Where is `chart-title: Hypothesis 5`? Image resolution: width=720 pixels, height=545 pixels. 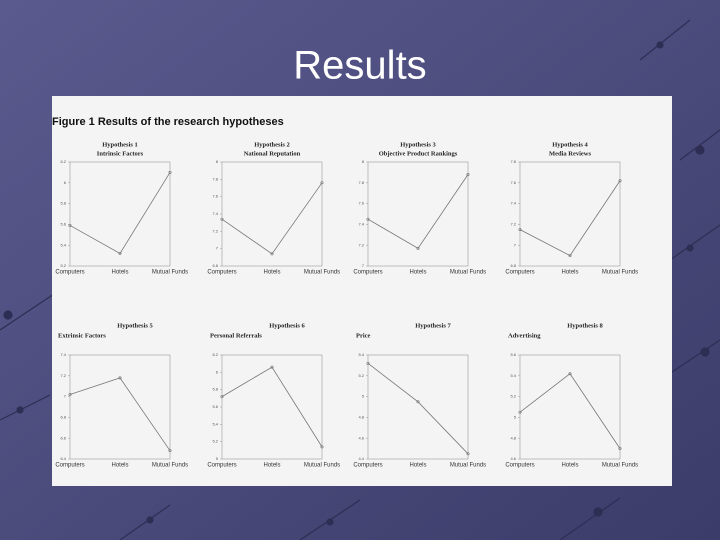 chart-title: Hypothesis 5 is located at coordinates (135, 325).